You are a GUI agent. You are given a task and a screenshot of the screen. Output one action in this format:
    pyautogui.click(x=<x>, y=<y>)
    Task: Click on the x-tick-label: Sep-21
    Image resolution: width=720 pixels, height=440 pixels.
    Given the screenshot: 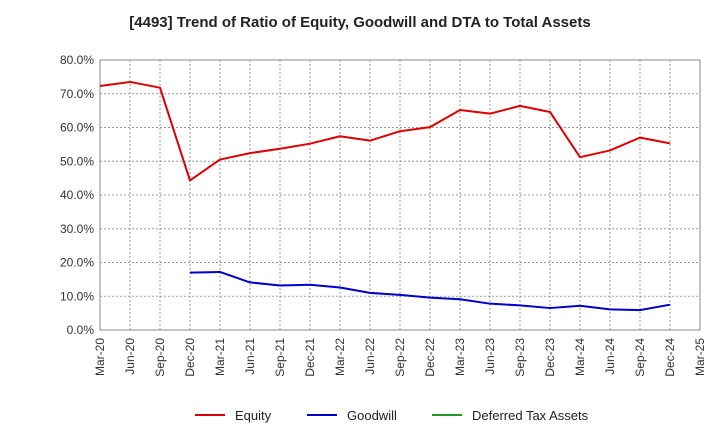 What is the action you would take?
    pyautogui.click(x=280, y=357)
    